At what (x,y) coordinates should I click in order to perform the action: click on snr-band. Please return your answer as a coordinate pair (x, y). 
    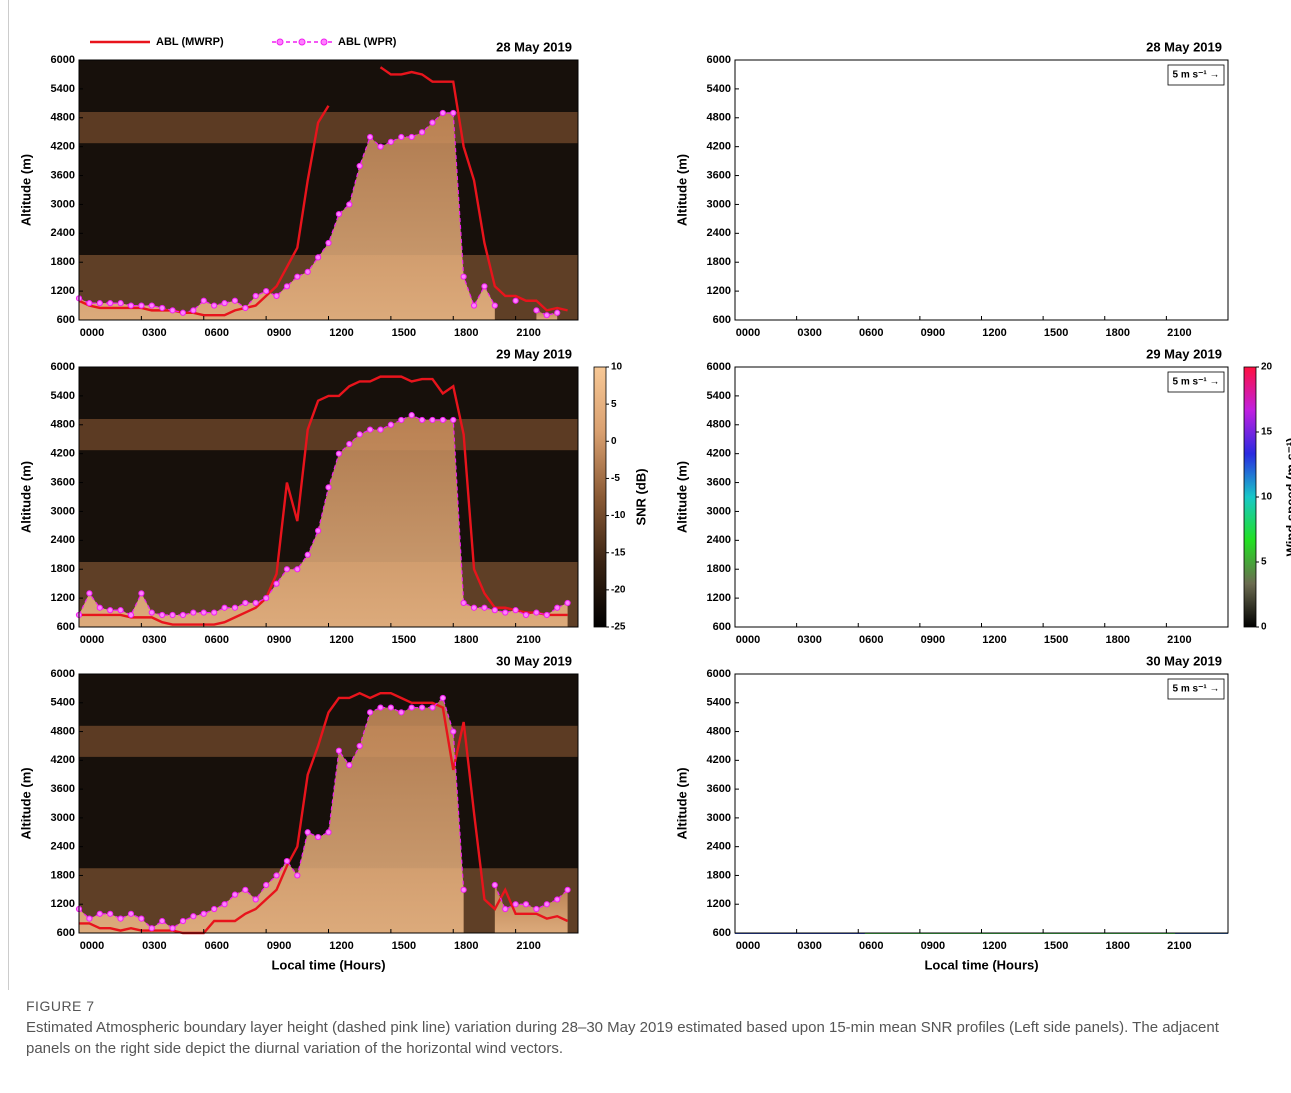
    Looking at the image, I should click on (328, 128).